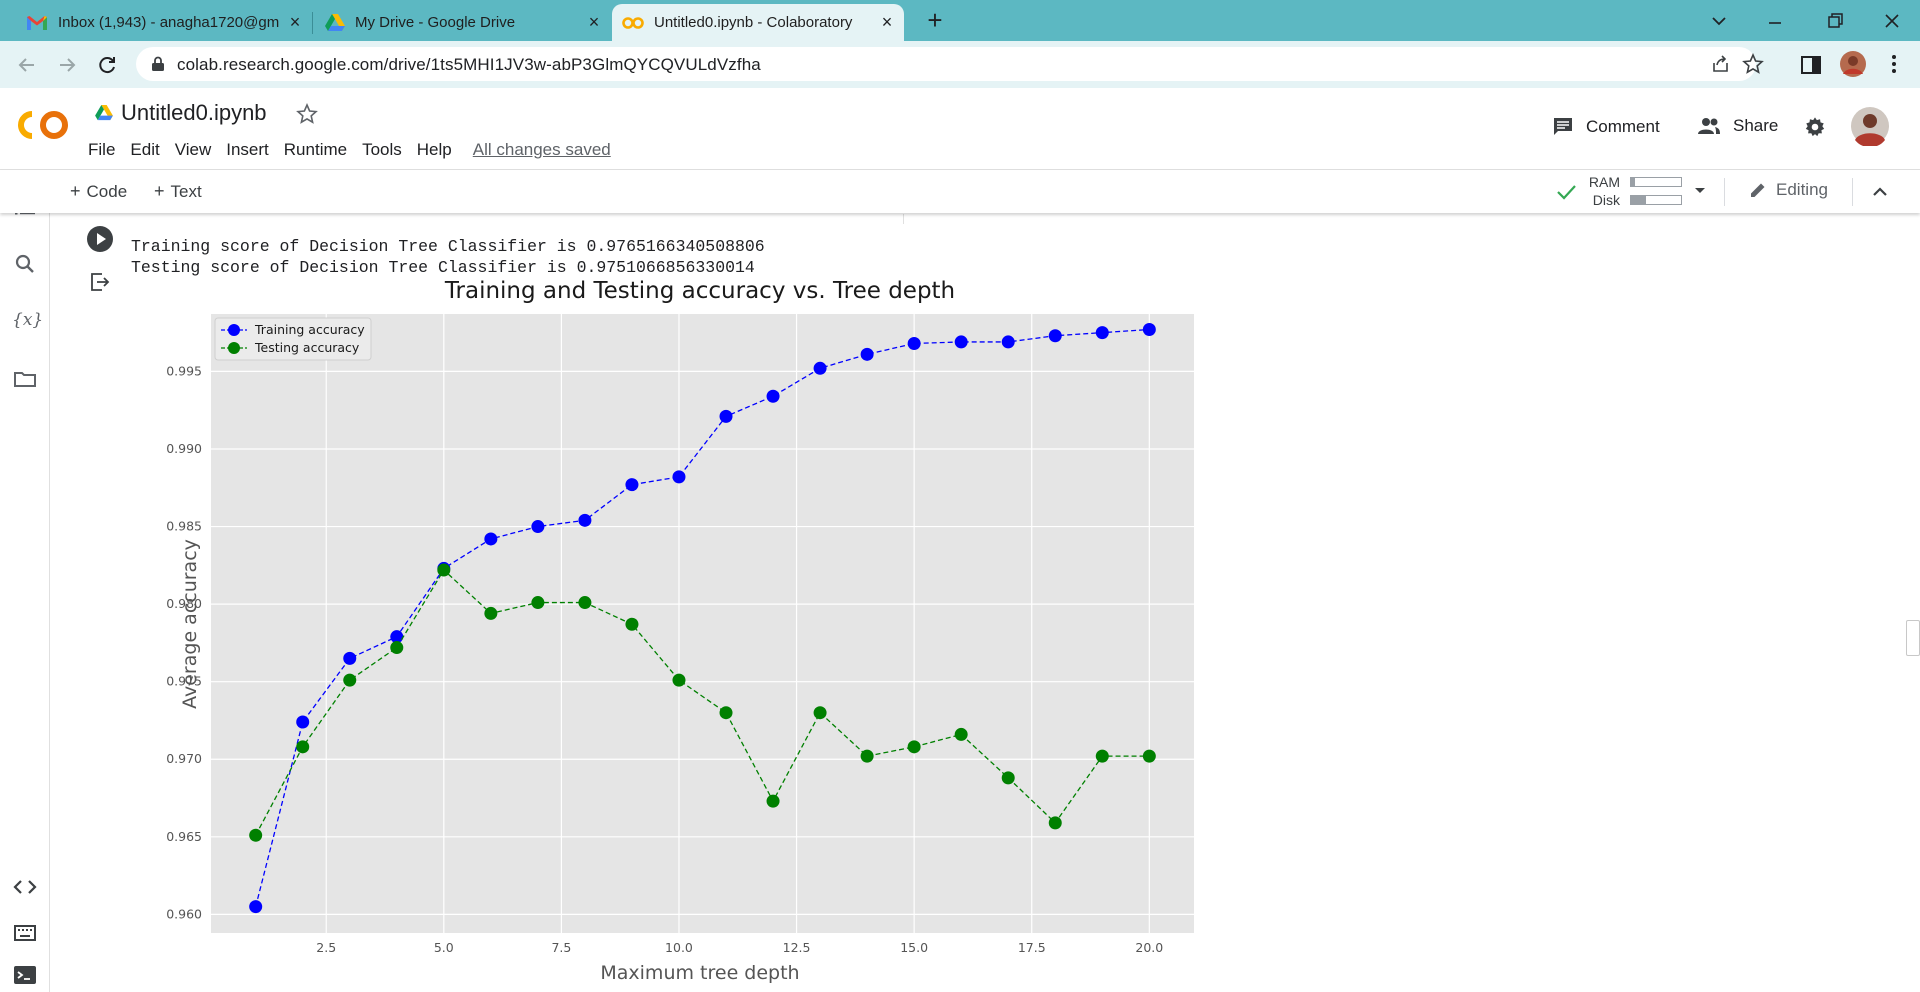  What do you see at coordinates (312, 23) in the screenshot?
I see `tab-divider` at bounding box center [312, 23].